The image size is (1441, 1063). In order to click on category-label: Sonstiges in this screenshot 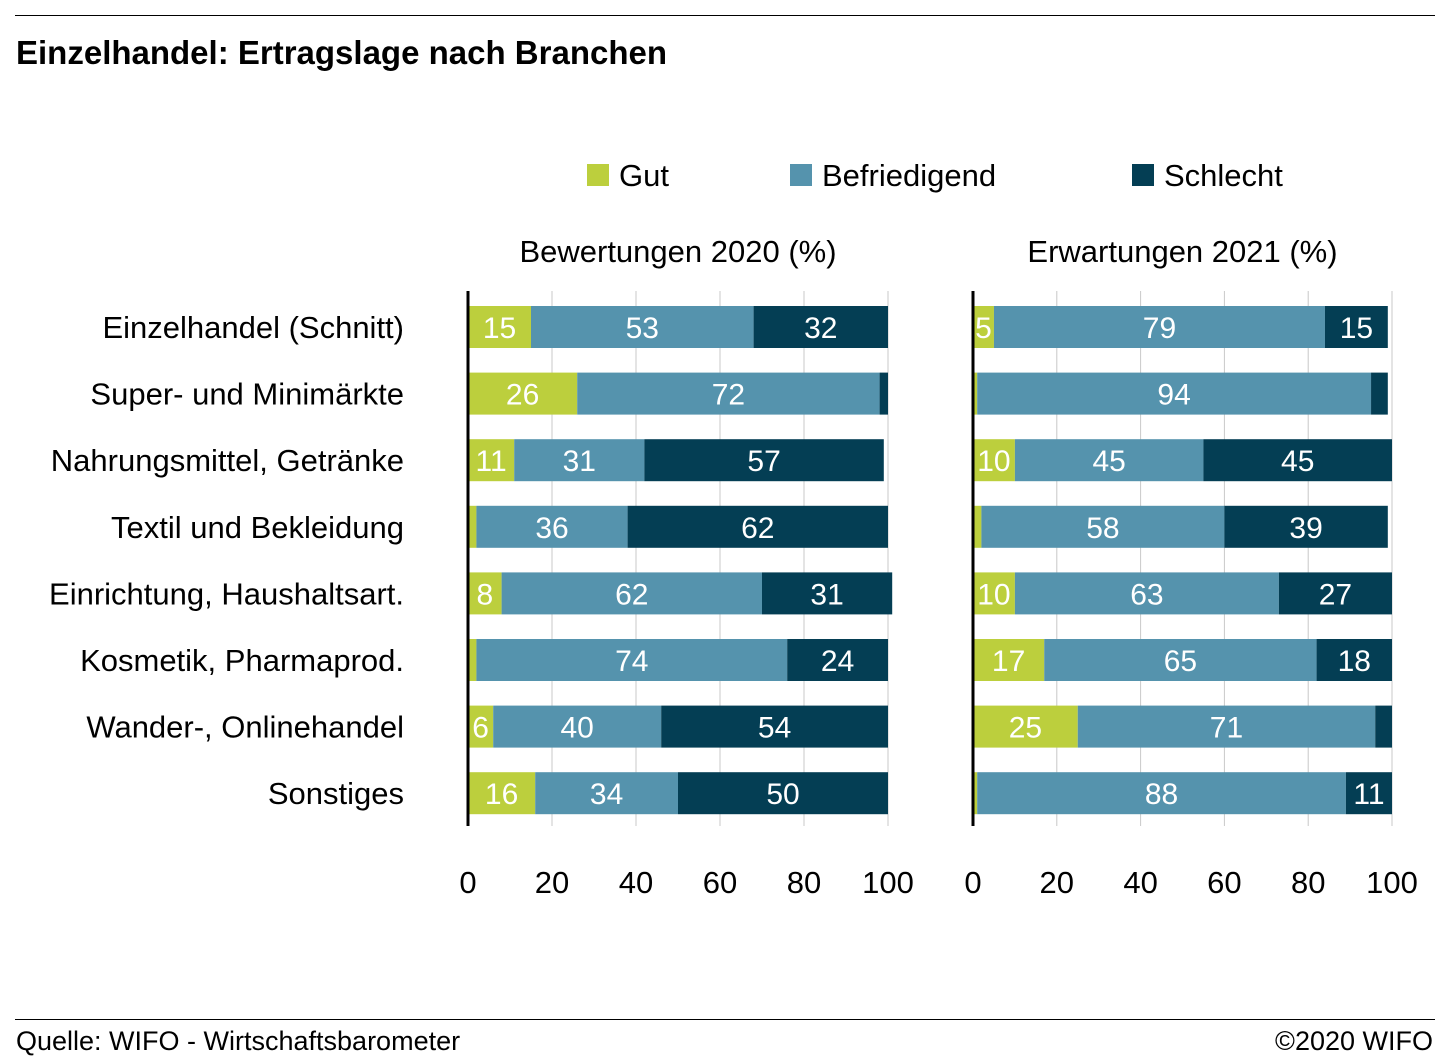, I will do `click(336, 793)`.